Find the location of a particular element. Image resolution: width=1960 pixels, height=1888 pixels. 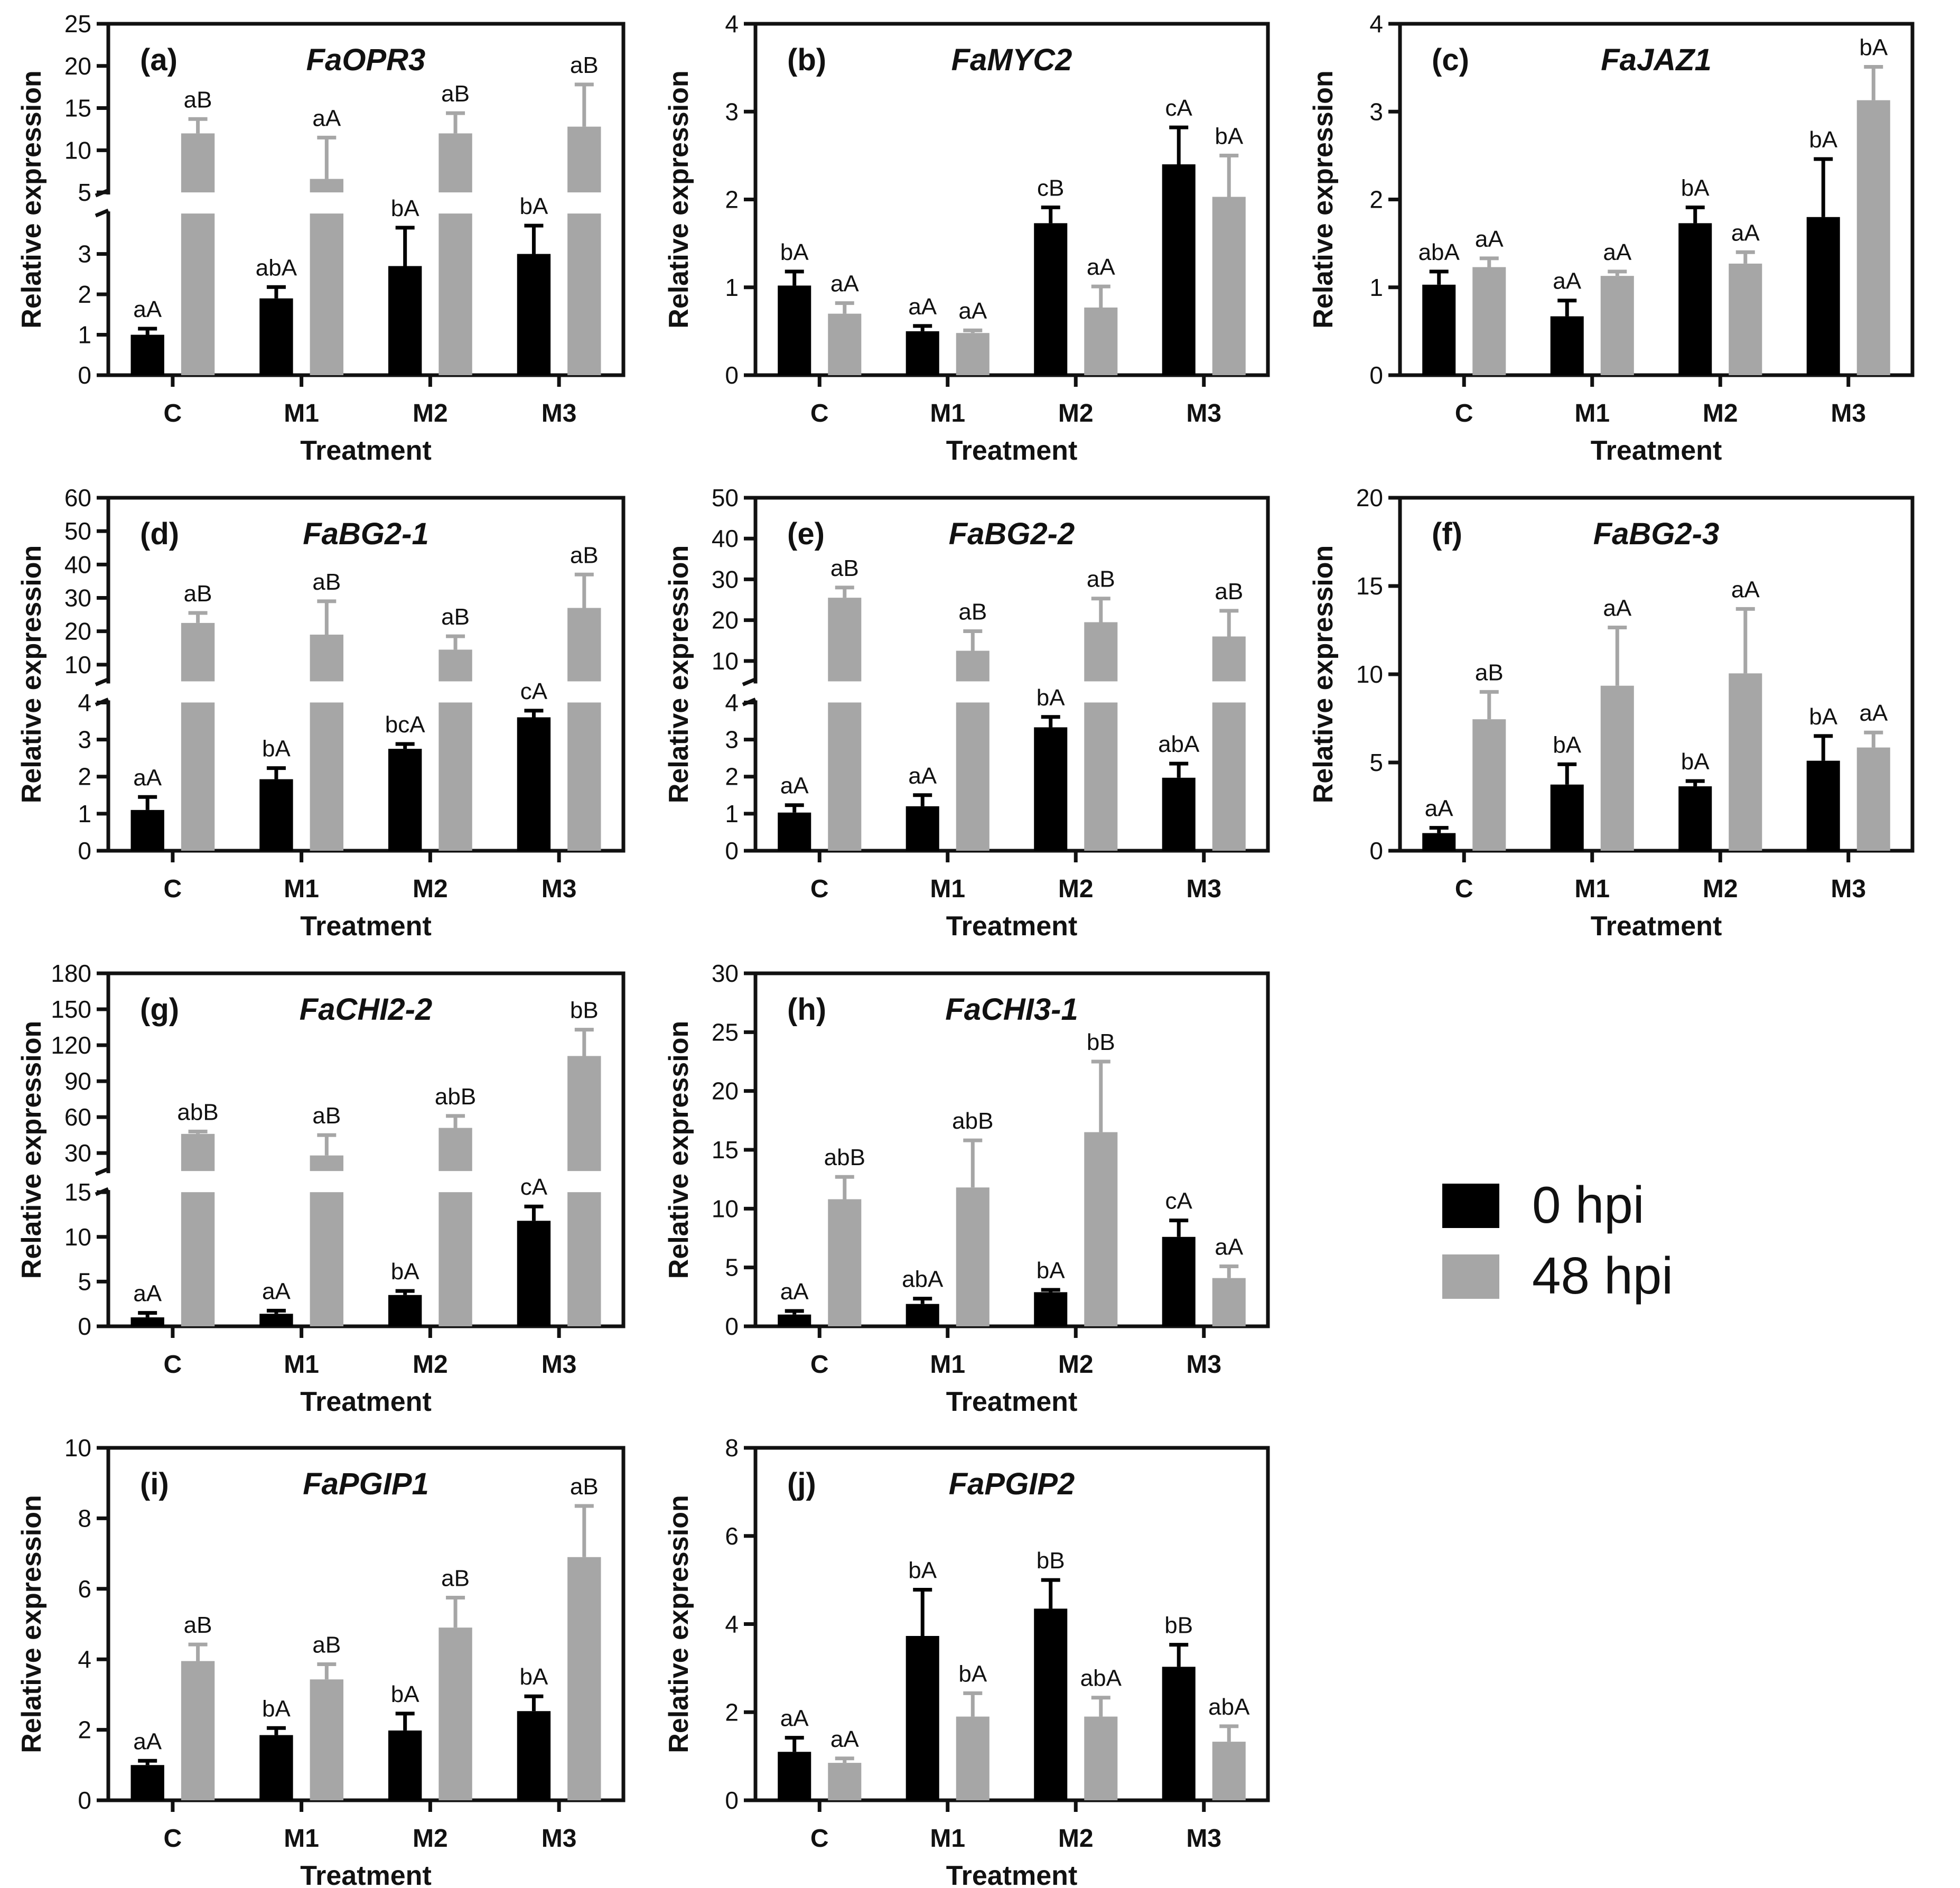

panel-a-ytick-label: 2 is located at coordinates (84, 294).